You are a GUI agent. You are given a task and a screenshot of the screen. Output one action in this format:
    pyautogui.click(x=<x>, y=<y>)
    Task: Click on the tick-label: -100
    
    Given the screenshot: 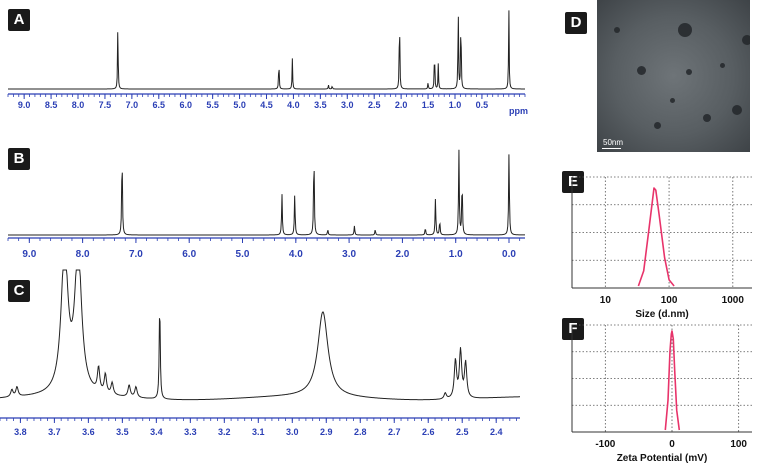 What is the action you would take?
    pyautogui.click(x=605, y=444)
    